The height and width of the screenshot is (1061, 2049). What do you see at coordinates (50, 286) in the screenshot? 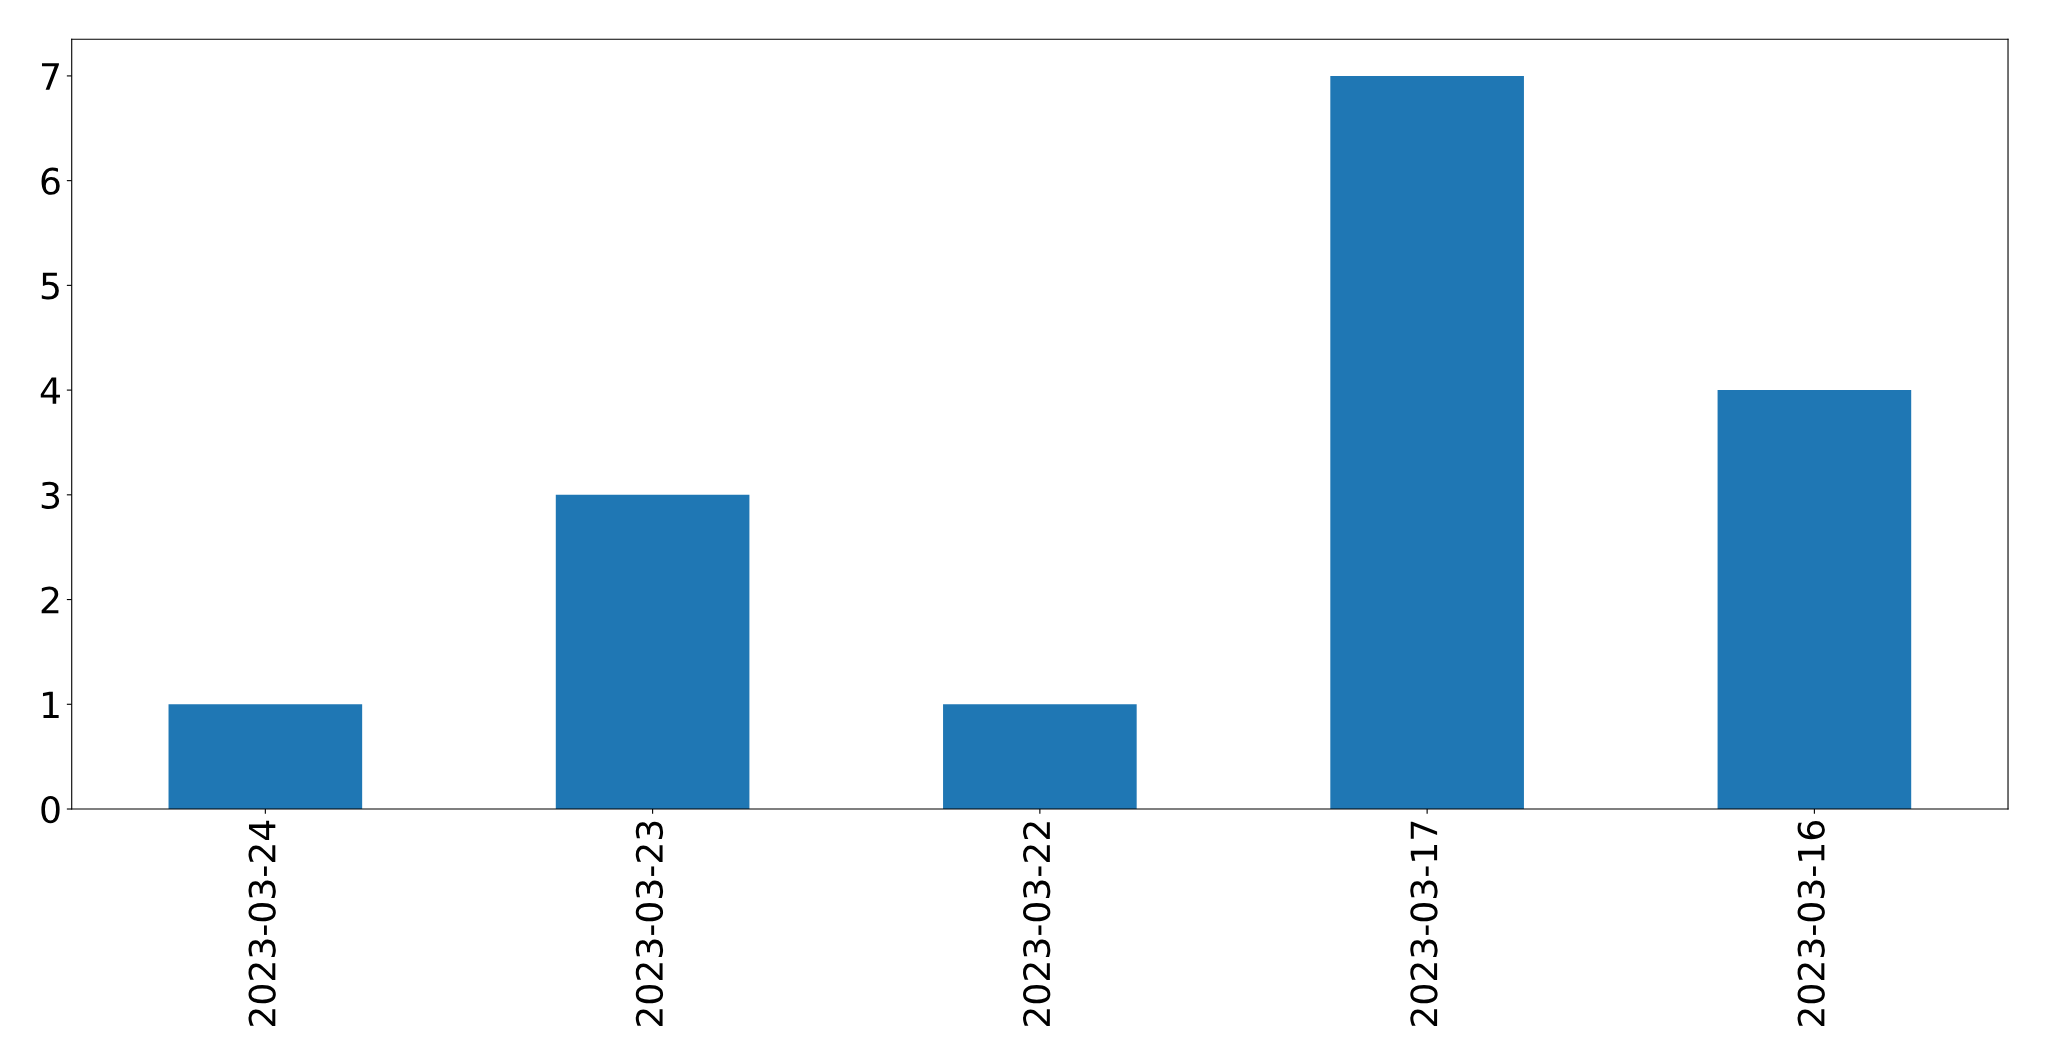
I see `y-tick-label: 5` at bounding box center [50, 286].